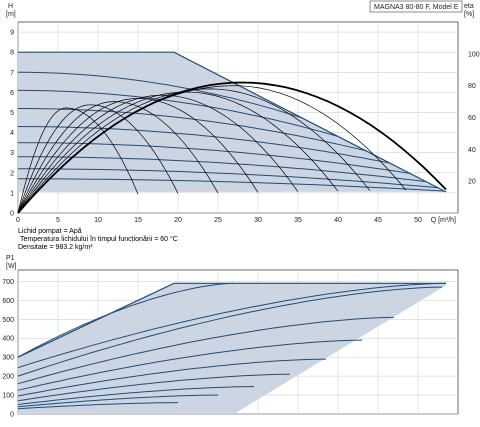 This screenshot has width=480, height=427. I want to click on x-tick-label: 15, so click(138, 220).